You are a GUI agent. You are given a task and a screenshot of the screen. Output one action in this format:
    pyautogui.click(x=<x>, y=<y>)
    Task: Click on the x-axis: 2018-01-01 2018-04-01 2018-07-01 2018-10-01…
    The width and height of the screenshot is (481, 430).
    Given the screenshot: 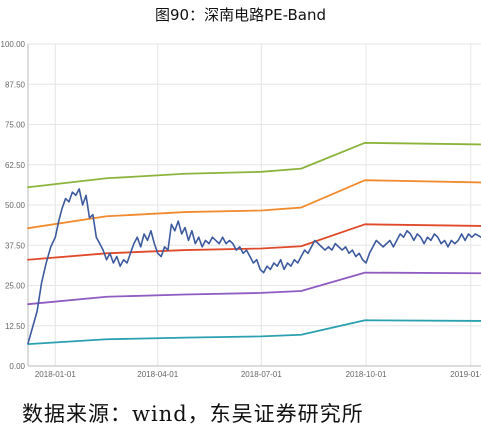 What is the action you would take?
    pyautogui.click(x=254, y=372)
    